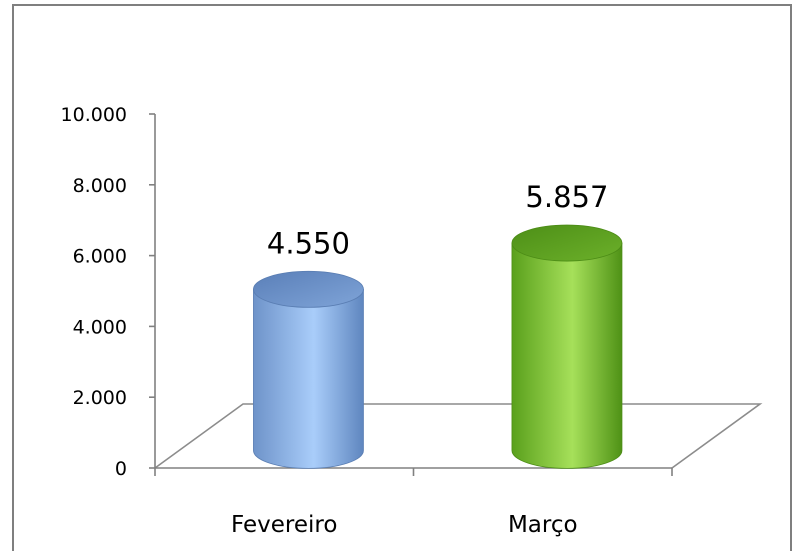  I want to click on x-axis: Fevereiro Março, so click(413, 502).